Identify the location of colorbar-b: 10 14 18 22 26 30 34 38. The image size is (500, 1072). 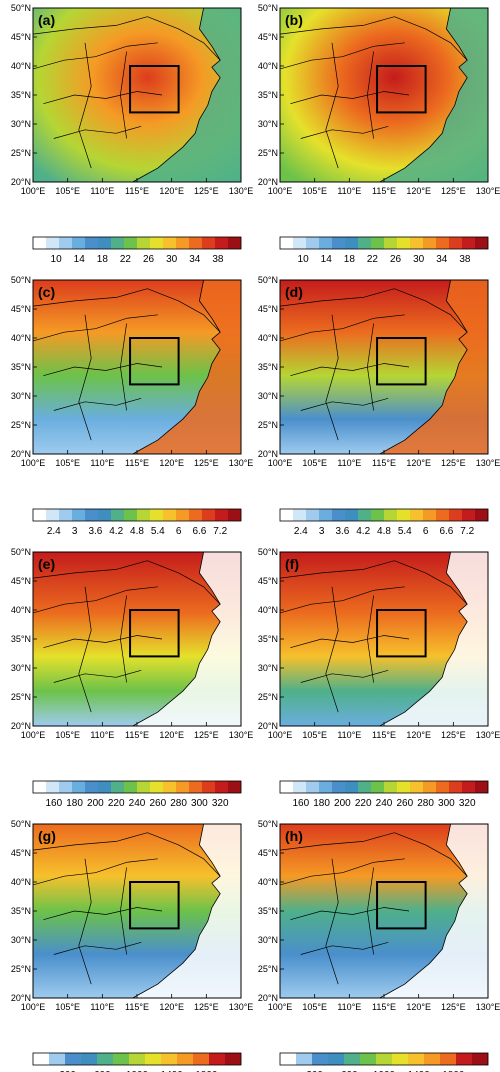
(384, 250).